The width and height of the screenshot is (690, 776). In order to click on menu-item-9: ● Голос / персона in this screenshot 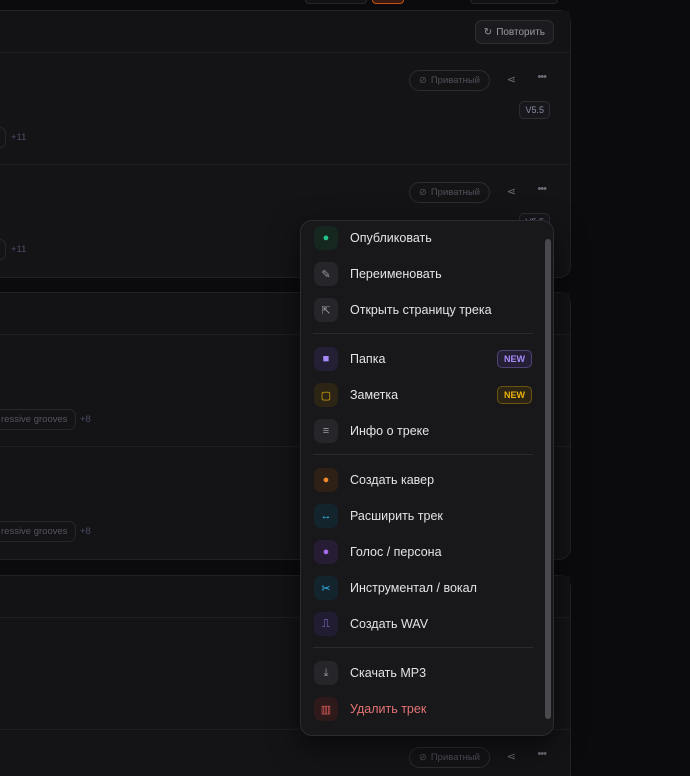, I will do `click(423, 552)`.